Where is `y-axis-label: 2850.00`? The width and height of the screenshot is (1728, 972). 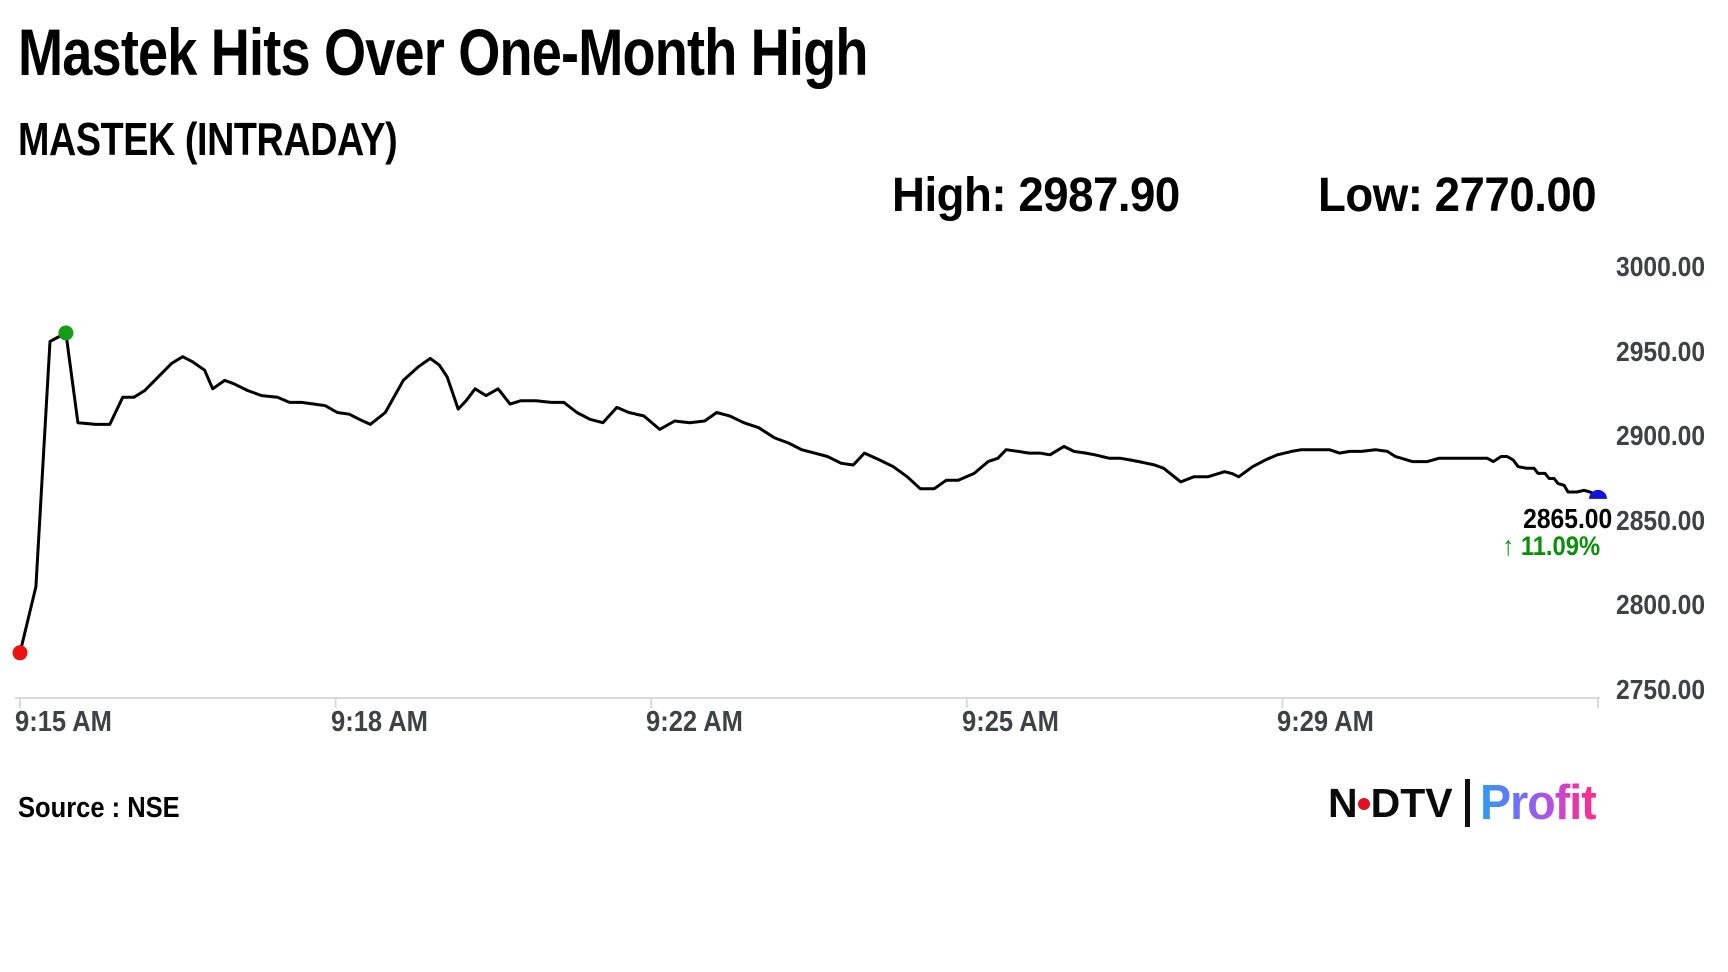 y-axis-label: 2850.00 is located at coordinates (1661, 520).